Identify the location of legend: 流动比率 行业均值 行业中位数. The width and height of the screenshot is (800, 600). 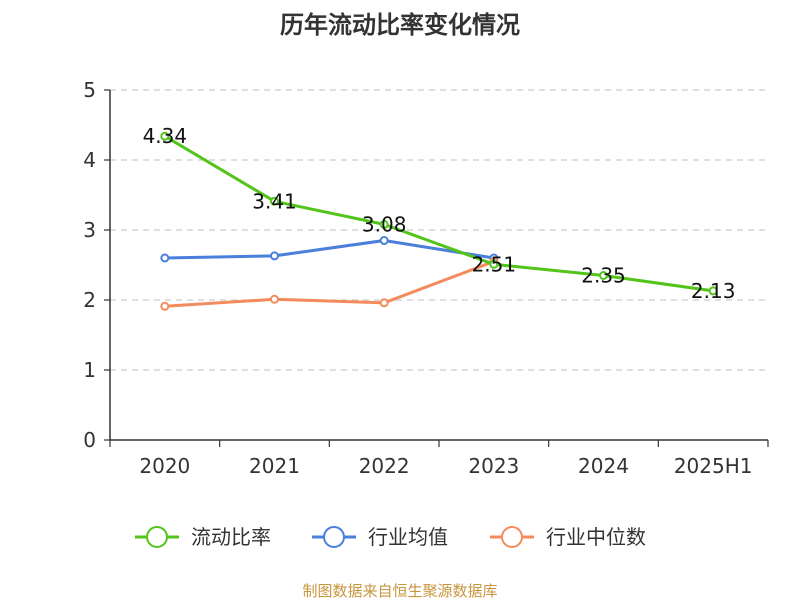
(390, 537).